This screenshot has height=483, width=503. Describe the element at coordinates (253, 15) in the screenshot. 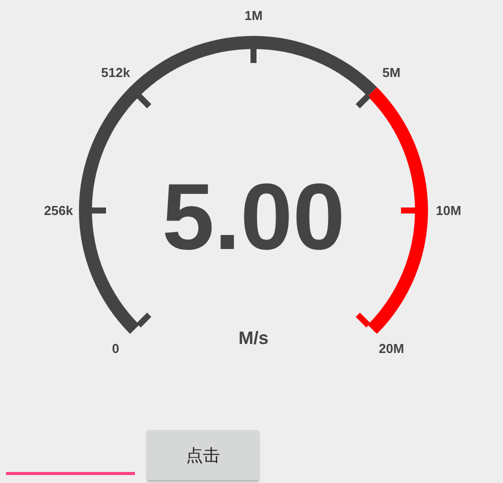

I see `text: 1M` at that location.